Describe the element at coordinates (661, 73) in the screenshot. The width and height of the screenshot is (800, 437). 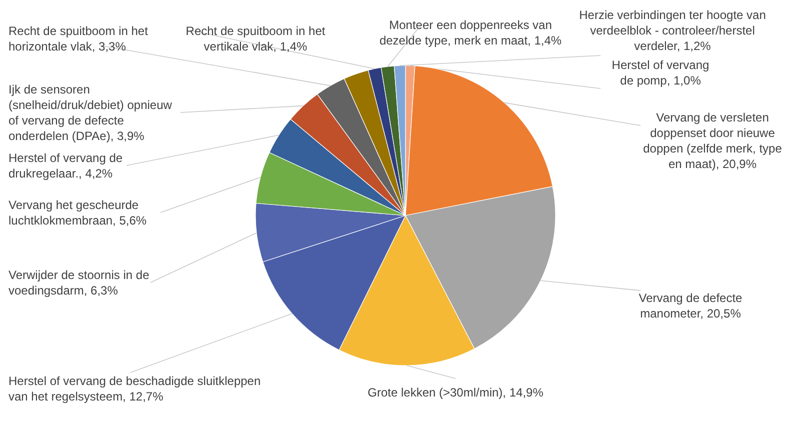
I see `slice-label: Herstel of vervang de pomp, 1,0%` at that location.